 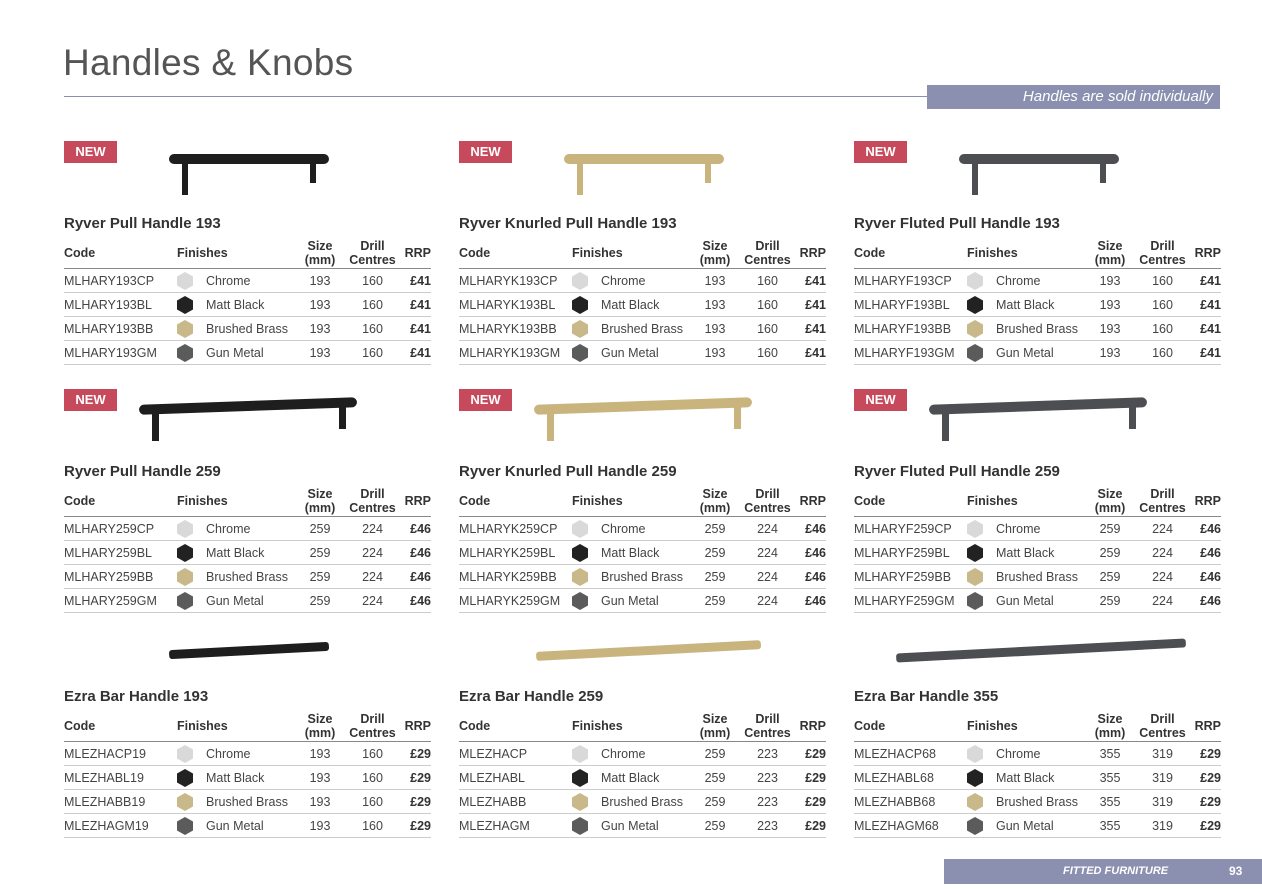 What do you see at coordinates (642, 802) in the screenshot?
I see `table-row: MLEZHABB Brushed Brass 259 223 £29` at bounding box center [642, 802].